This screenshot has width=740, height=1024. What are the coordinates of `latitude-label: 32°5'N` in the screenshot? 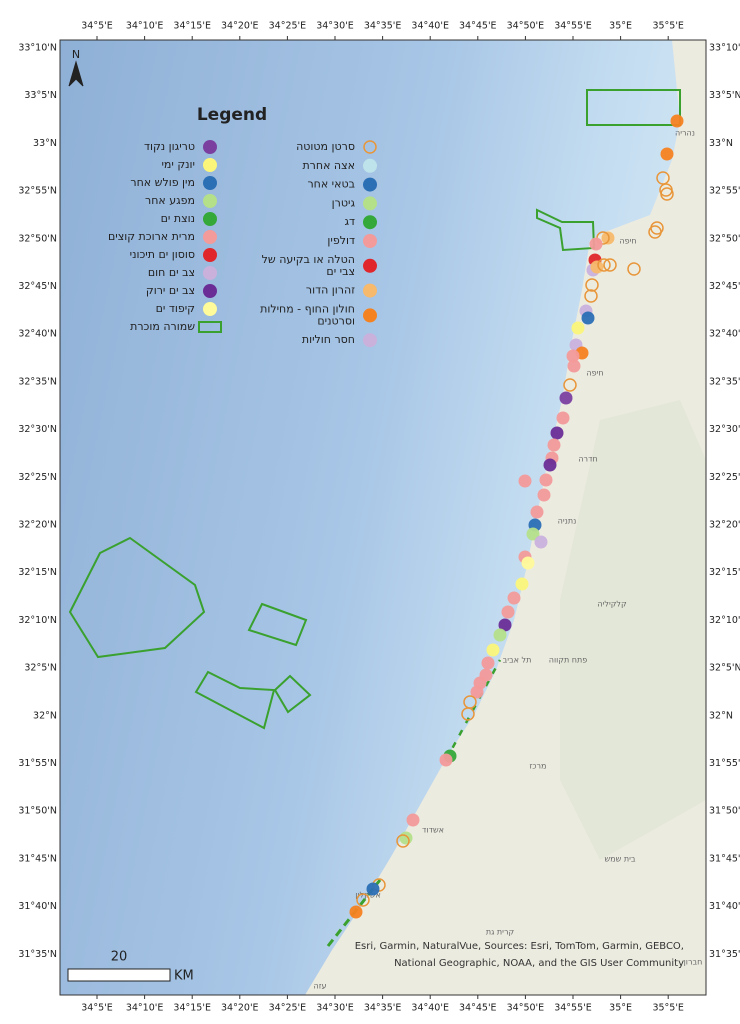 It's located at (40, 668).